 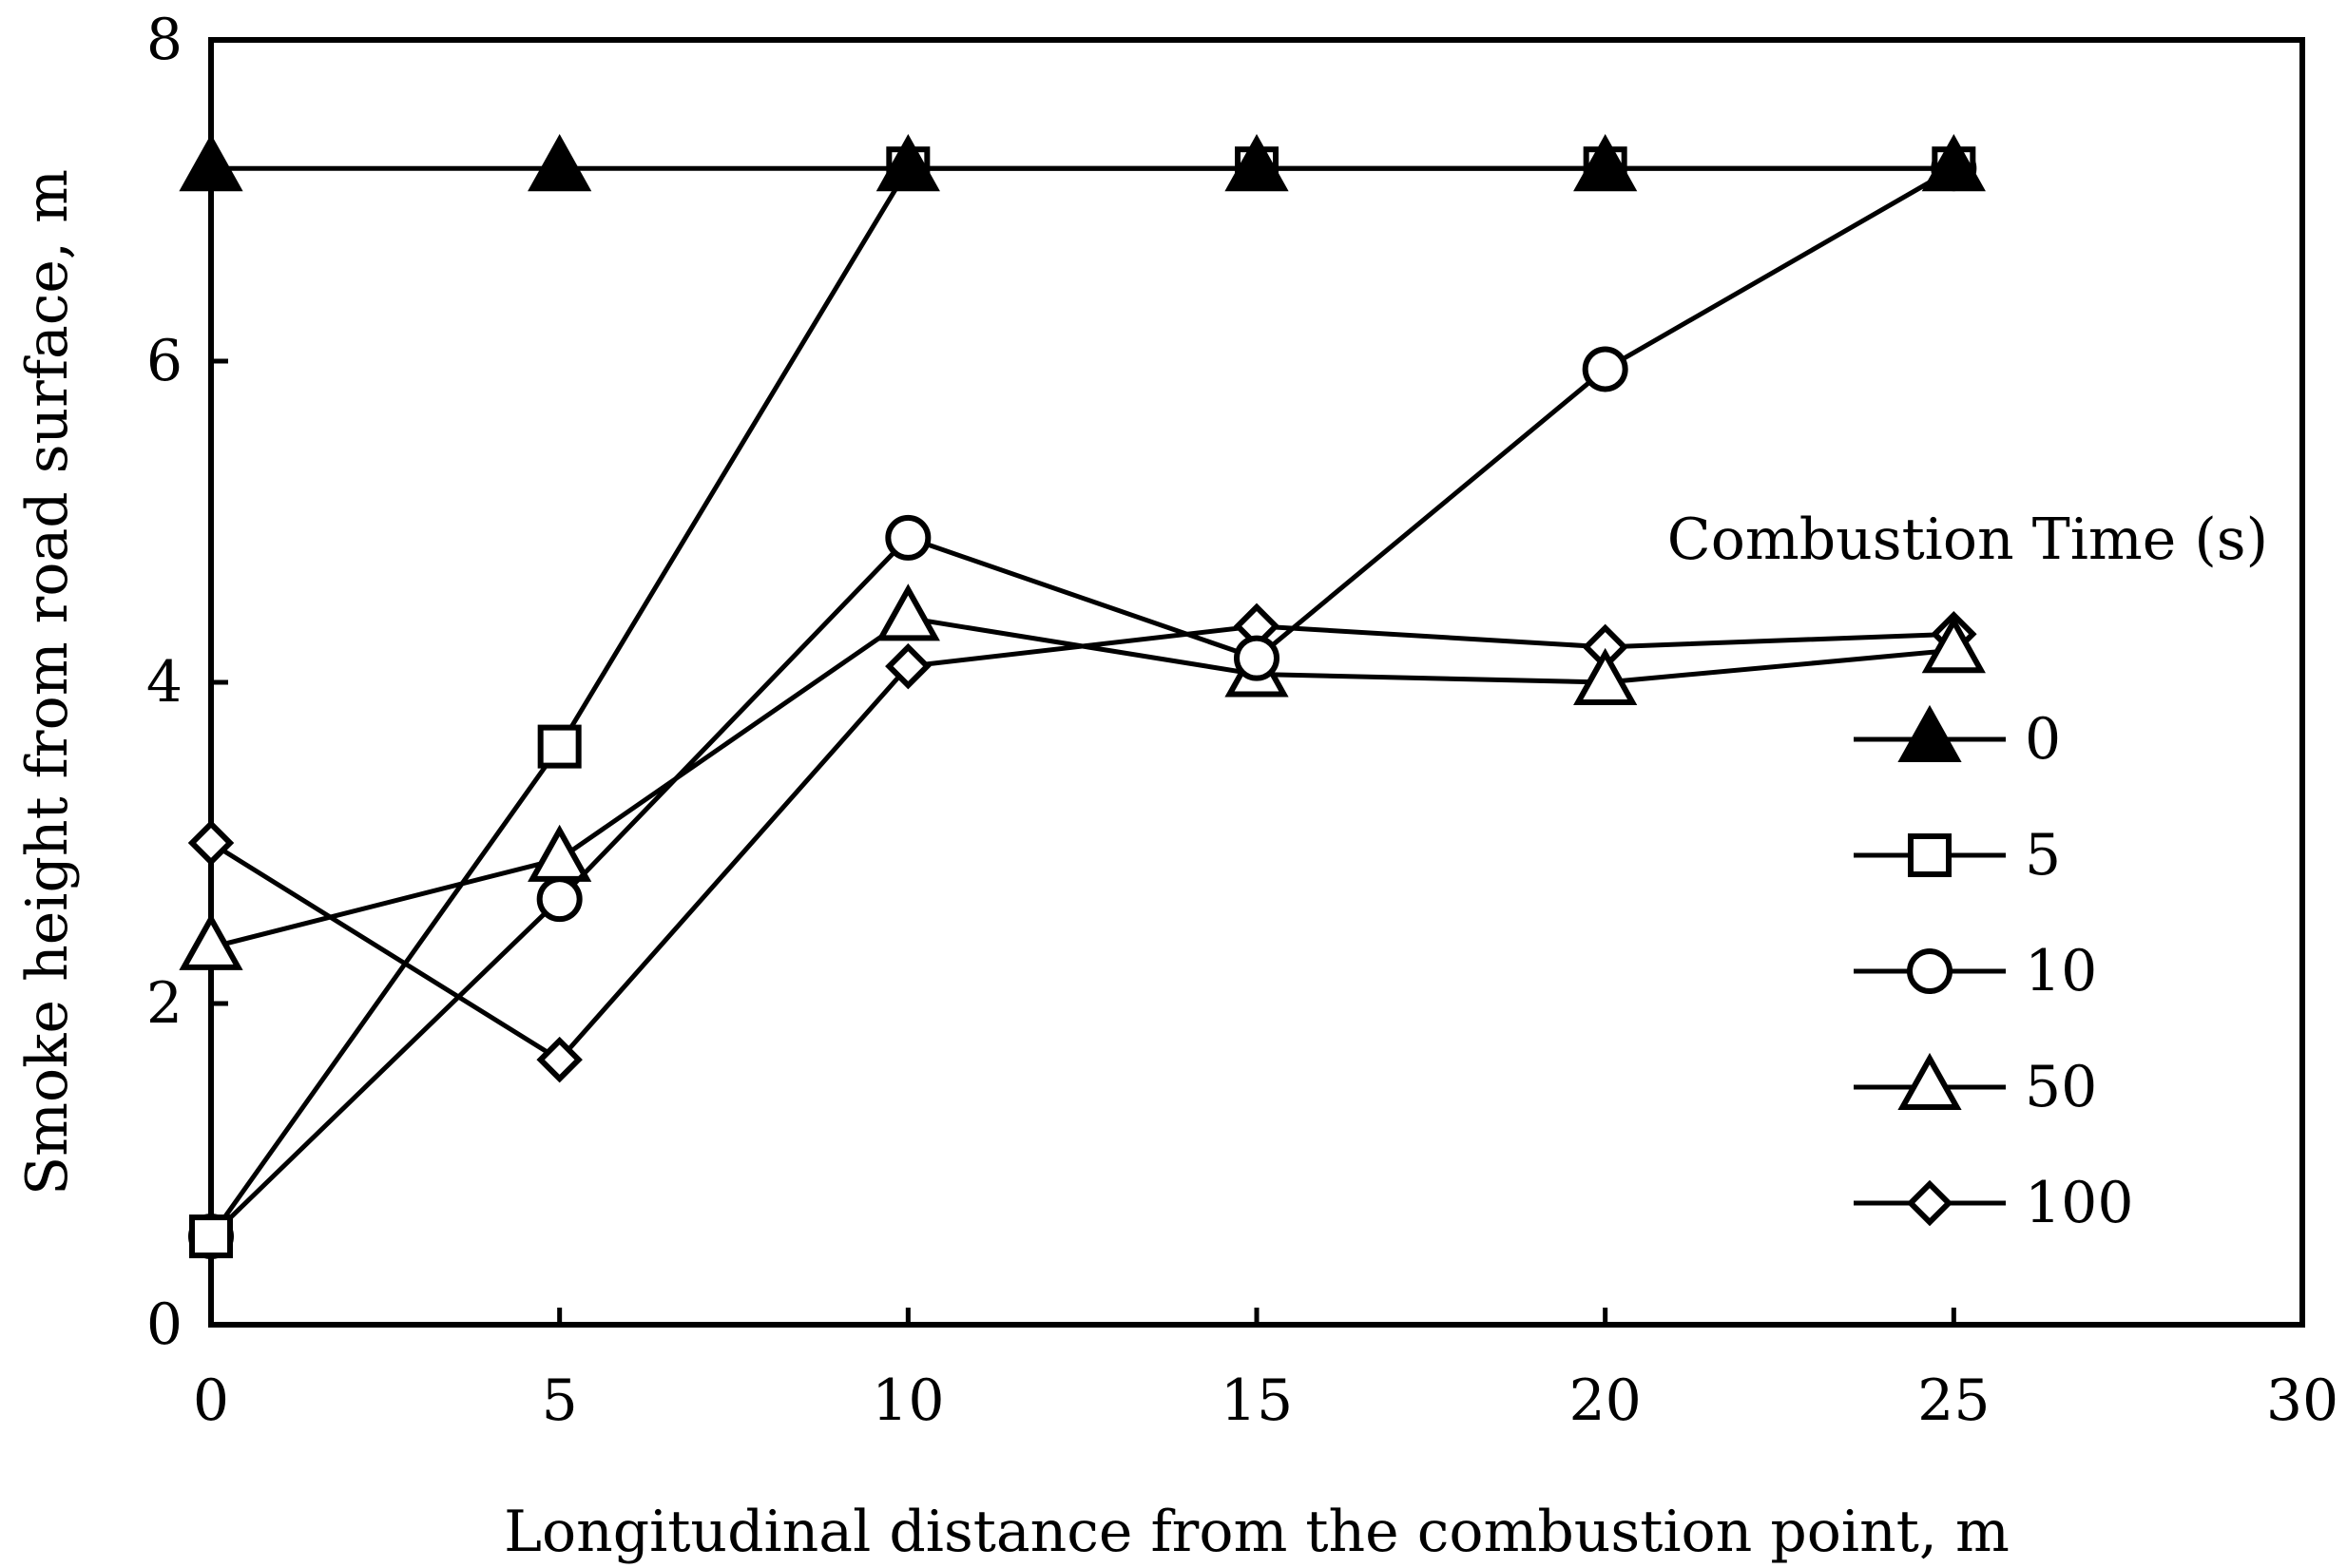 What do you see at coordinates (2061, 971) in the screenshot?
I see `legend-label: 10` at bounding box center [2061, 971].